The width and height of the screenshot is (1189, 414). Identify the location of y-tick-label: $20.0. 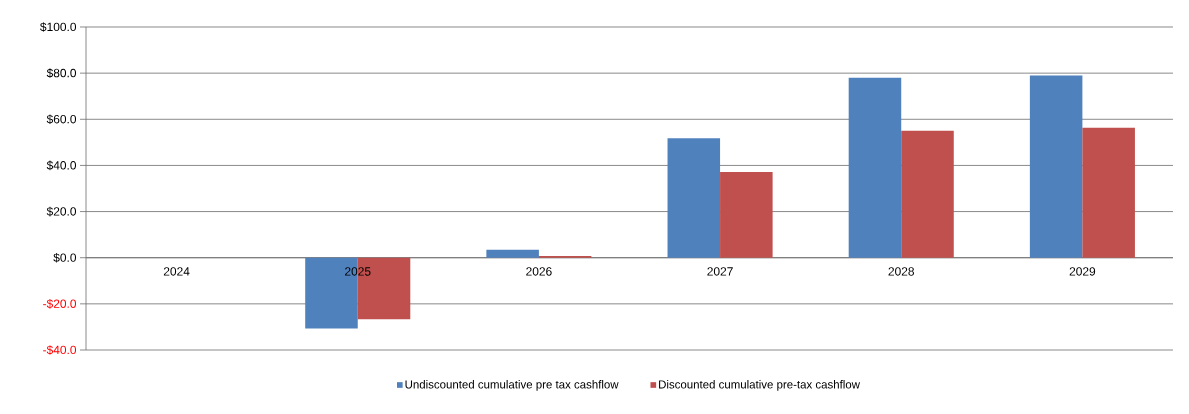
(61, 211).